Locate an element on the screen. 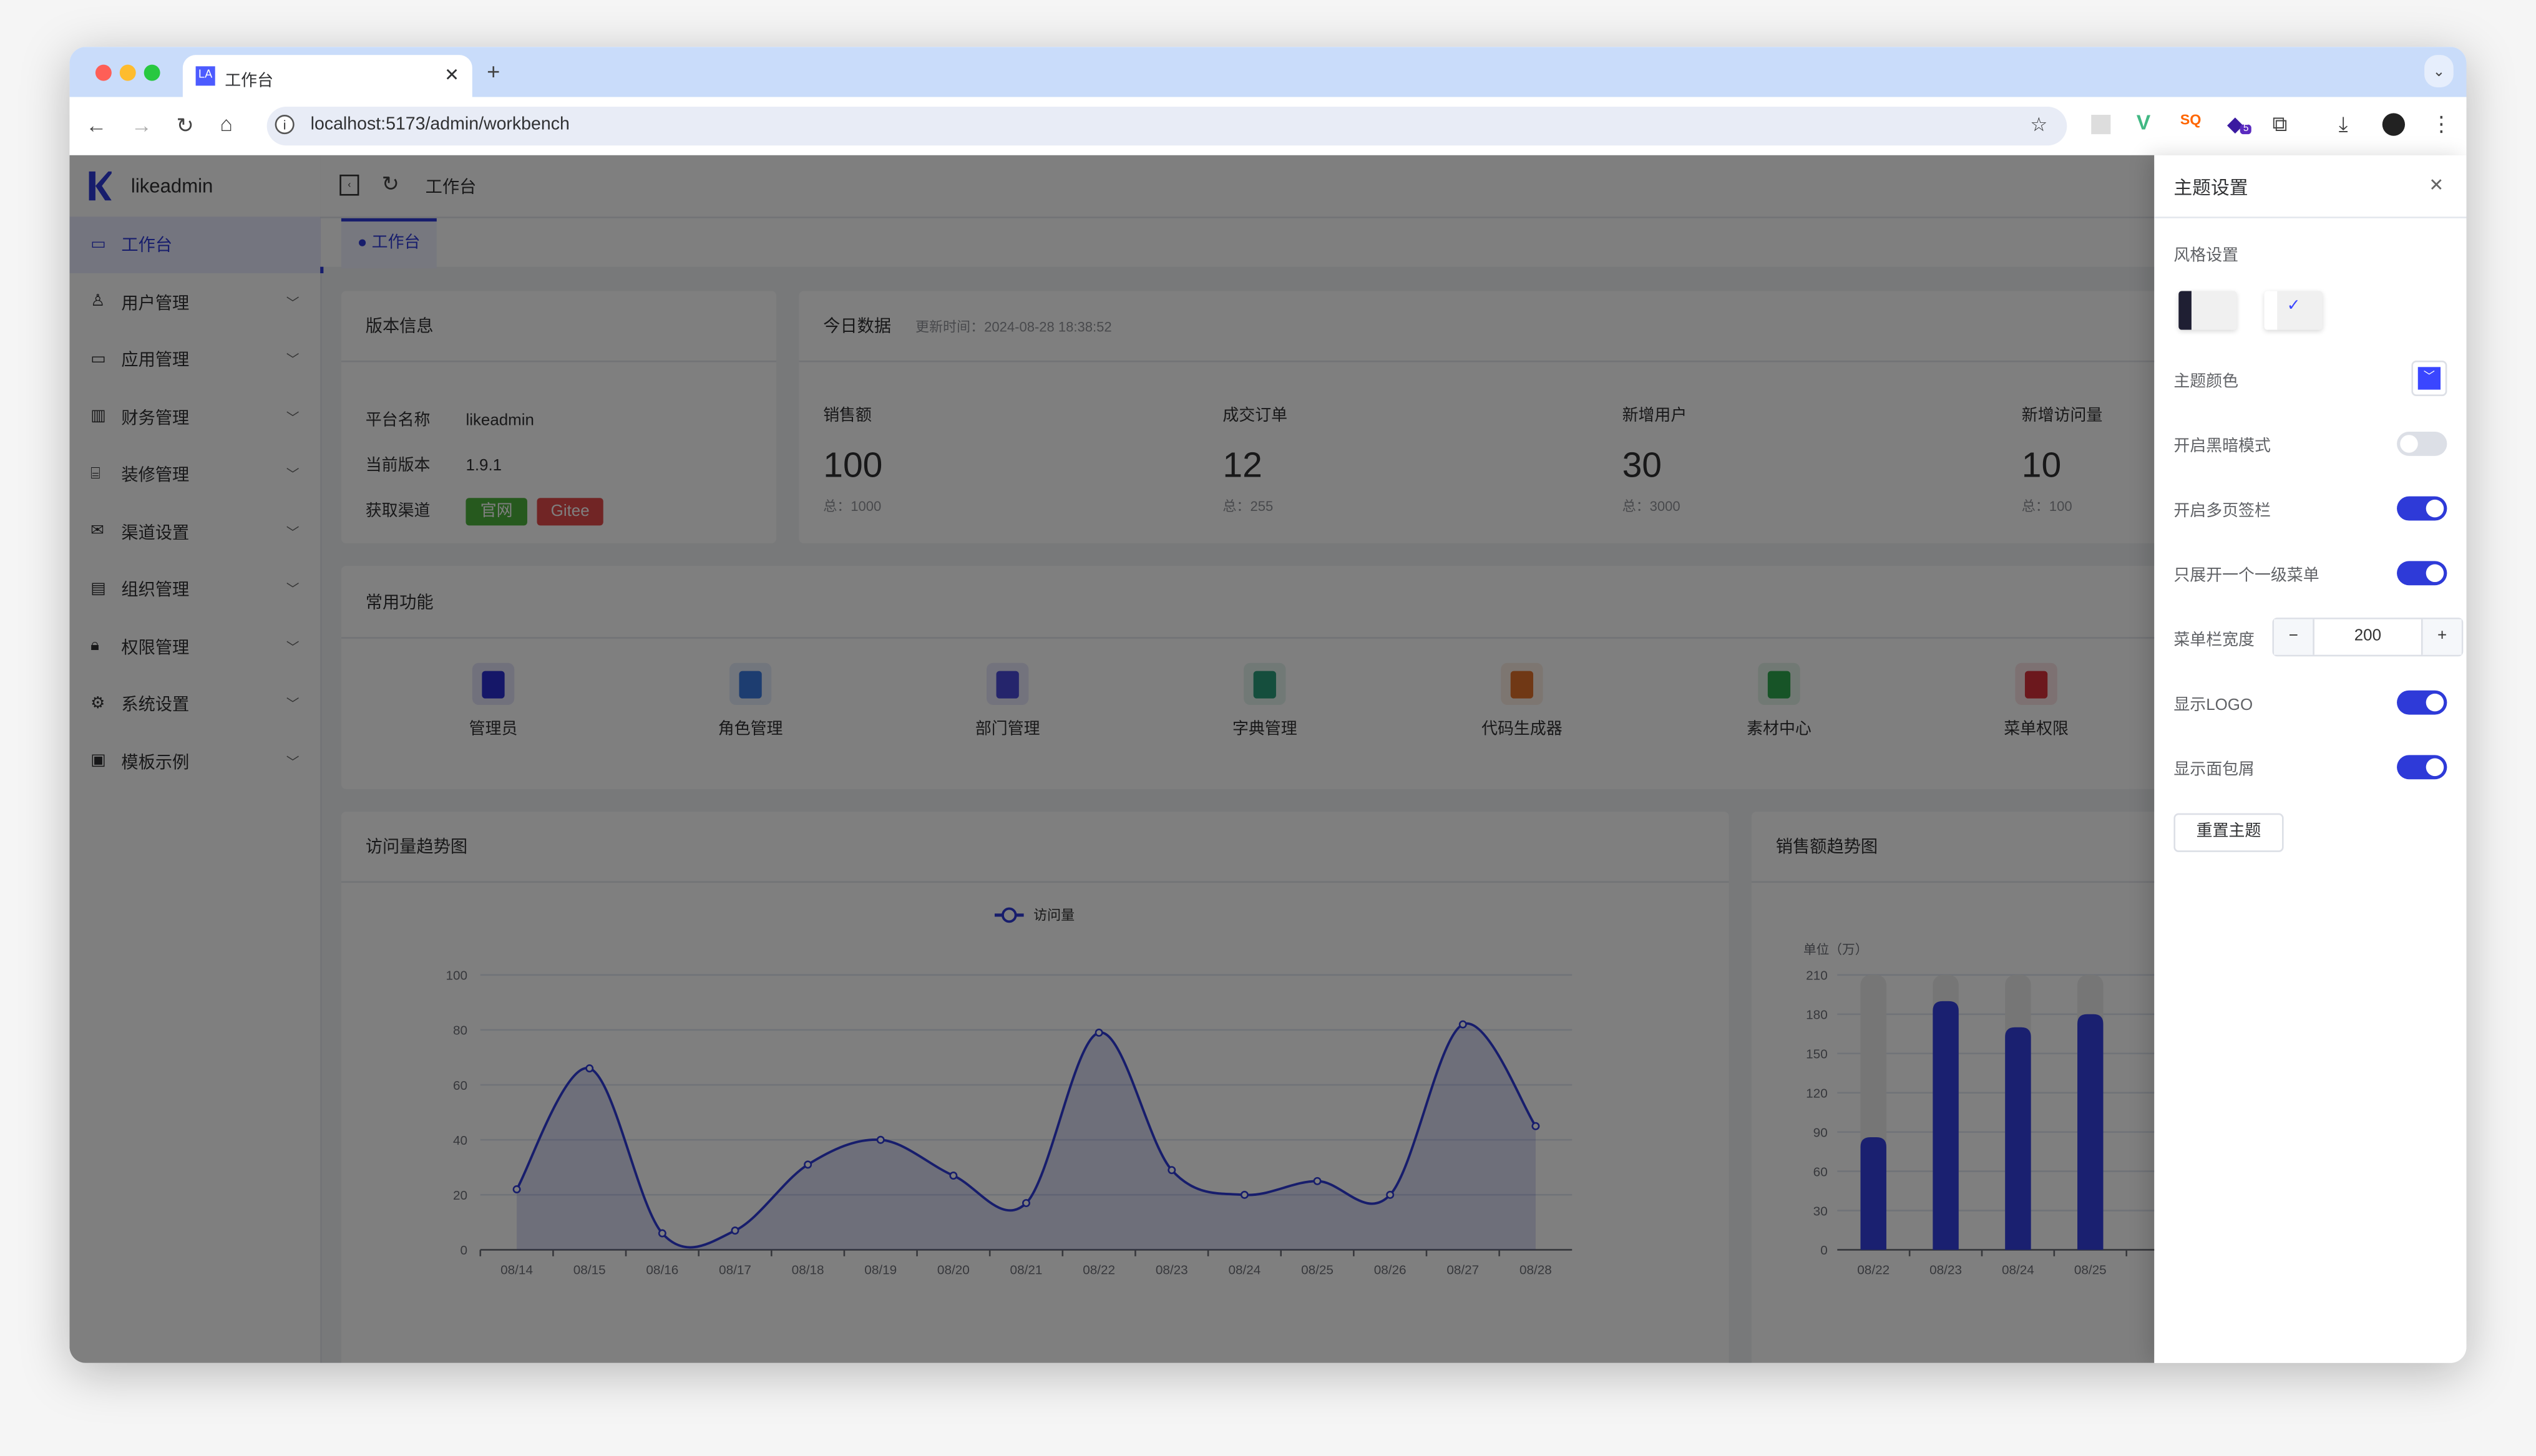 The height and width of the screenshot is (1456, 2536). close-drawer-icon: ✕ is located at coordinates (2436, 186).